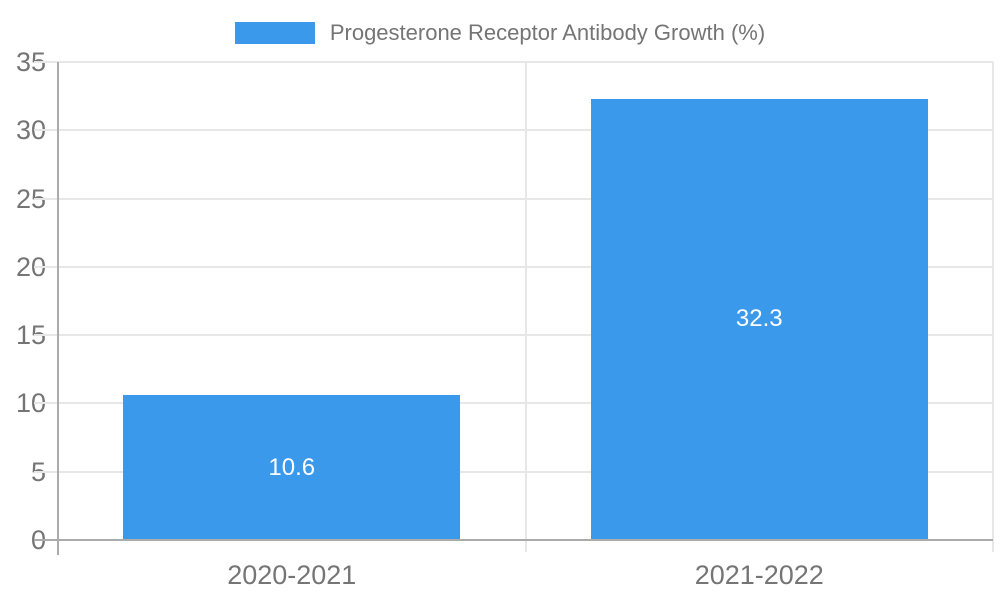 The height and width of the screenshot is (600, 1000). I want to click on bar: 10.6, so click(292, 467).